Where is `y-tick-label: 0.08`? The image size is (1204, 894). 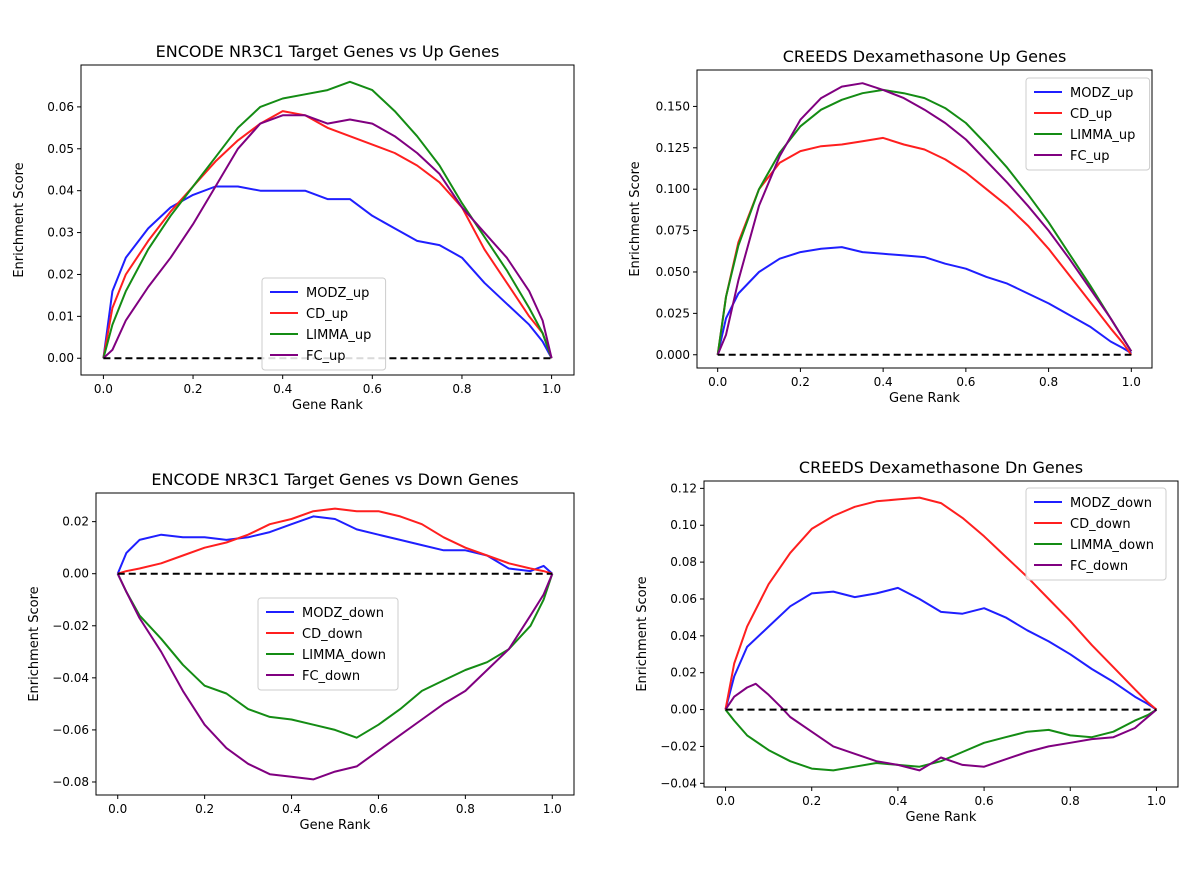 y-tick-label: 0.08 is located at coordinates (683, 562).